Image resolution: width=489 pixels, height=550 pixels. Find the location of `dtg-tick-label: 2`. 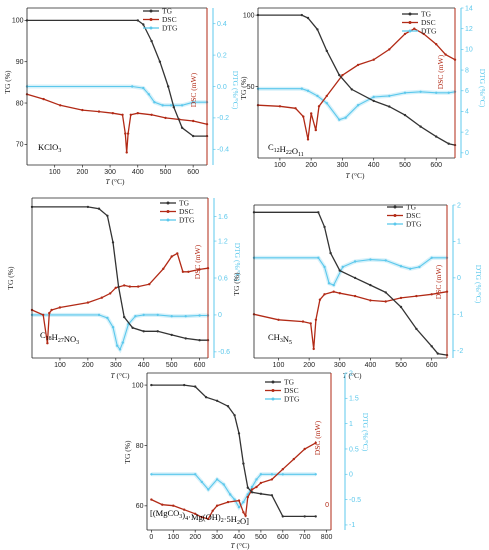

dtg-tick-label: 2 is located at coordinates (467, 132).